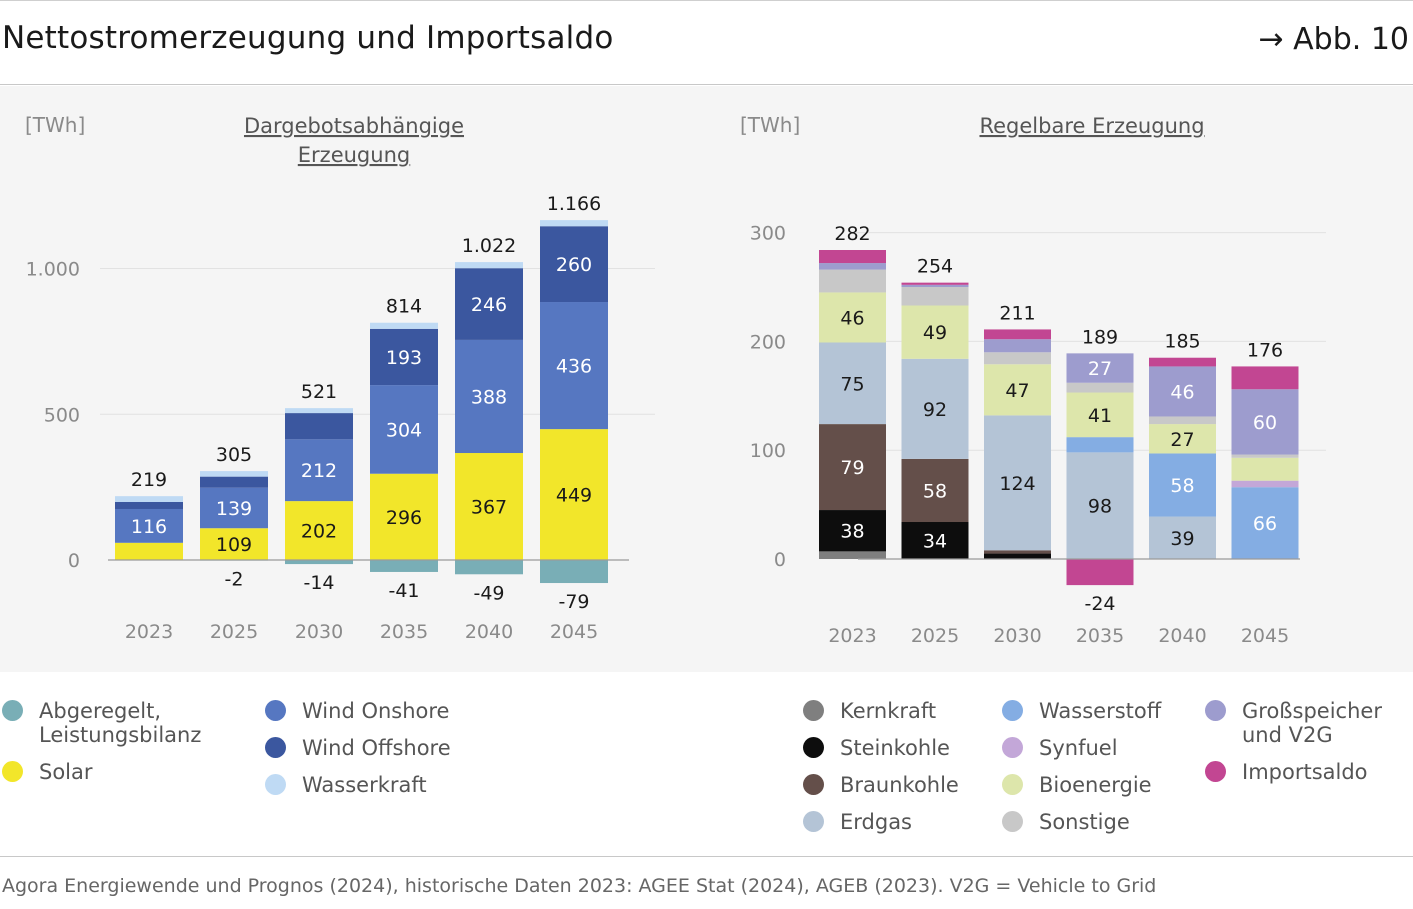  I want to click on segment-value-label: 139, so click(234, 509).